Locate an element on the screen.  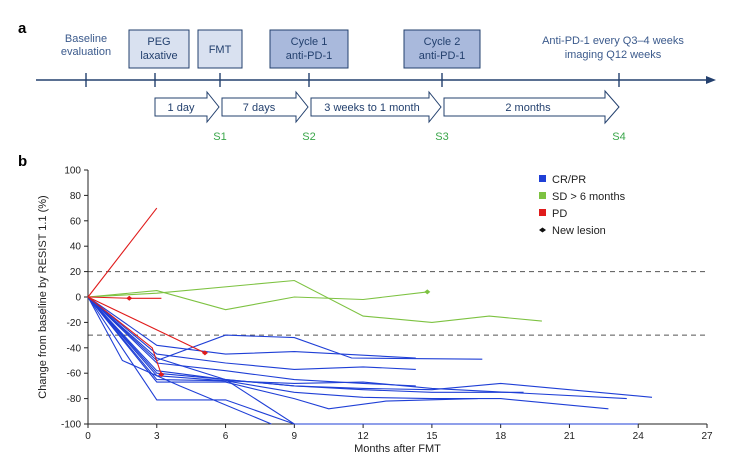
legend-marker-new-lesion is located at coordinates (542, 230).